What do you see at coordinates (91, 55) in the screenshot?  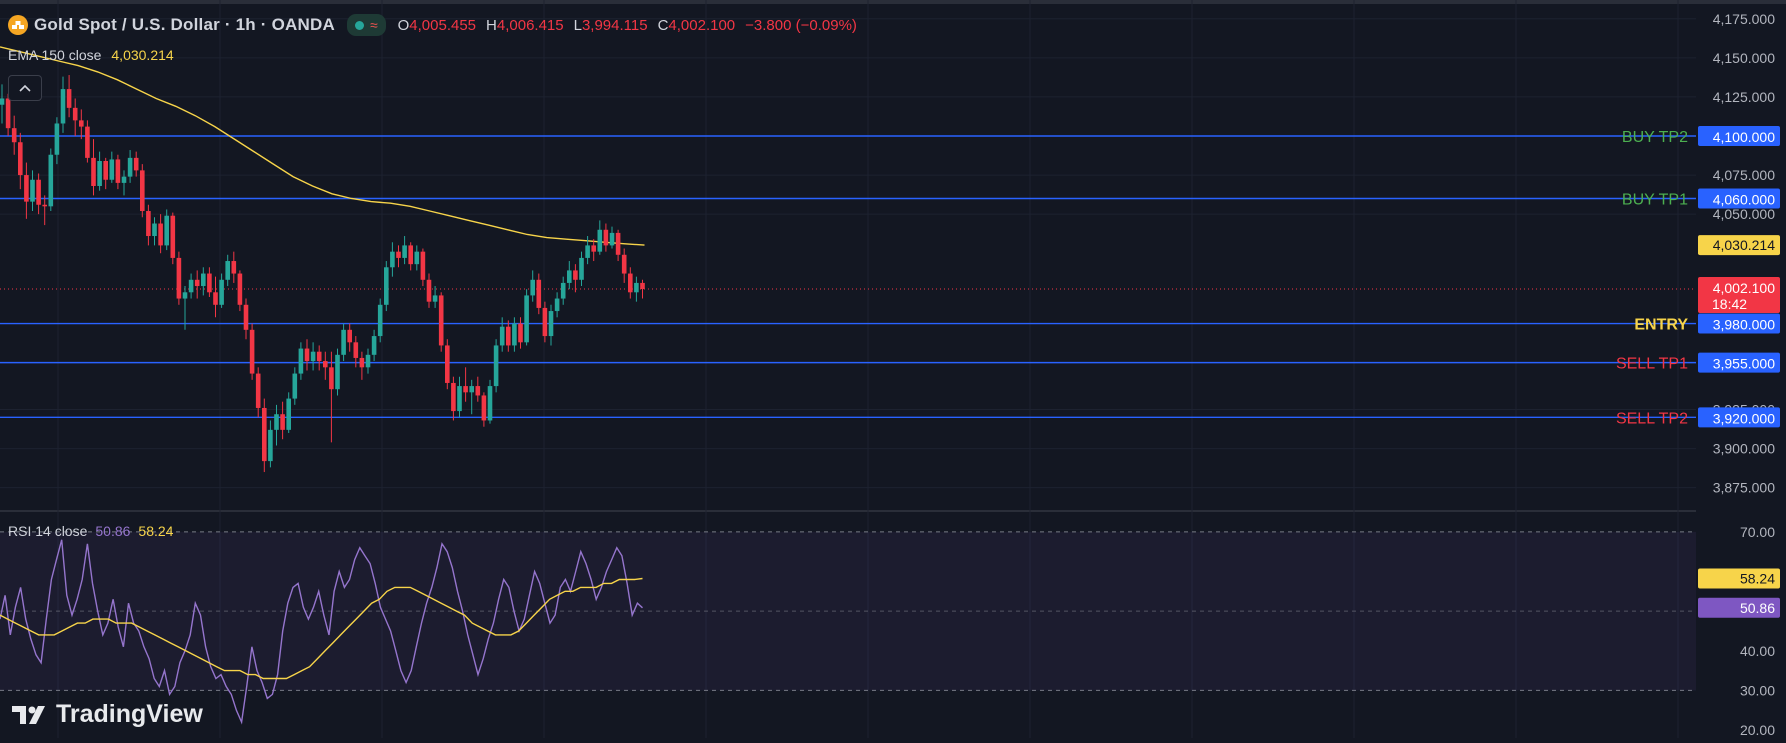 I see `ema-legend: EMA 150 close 4,030.214` at bounding box center [91, 55].